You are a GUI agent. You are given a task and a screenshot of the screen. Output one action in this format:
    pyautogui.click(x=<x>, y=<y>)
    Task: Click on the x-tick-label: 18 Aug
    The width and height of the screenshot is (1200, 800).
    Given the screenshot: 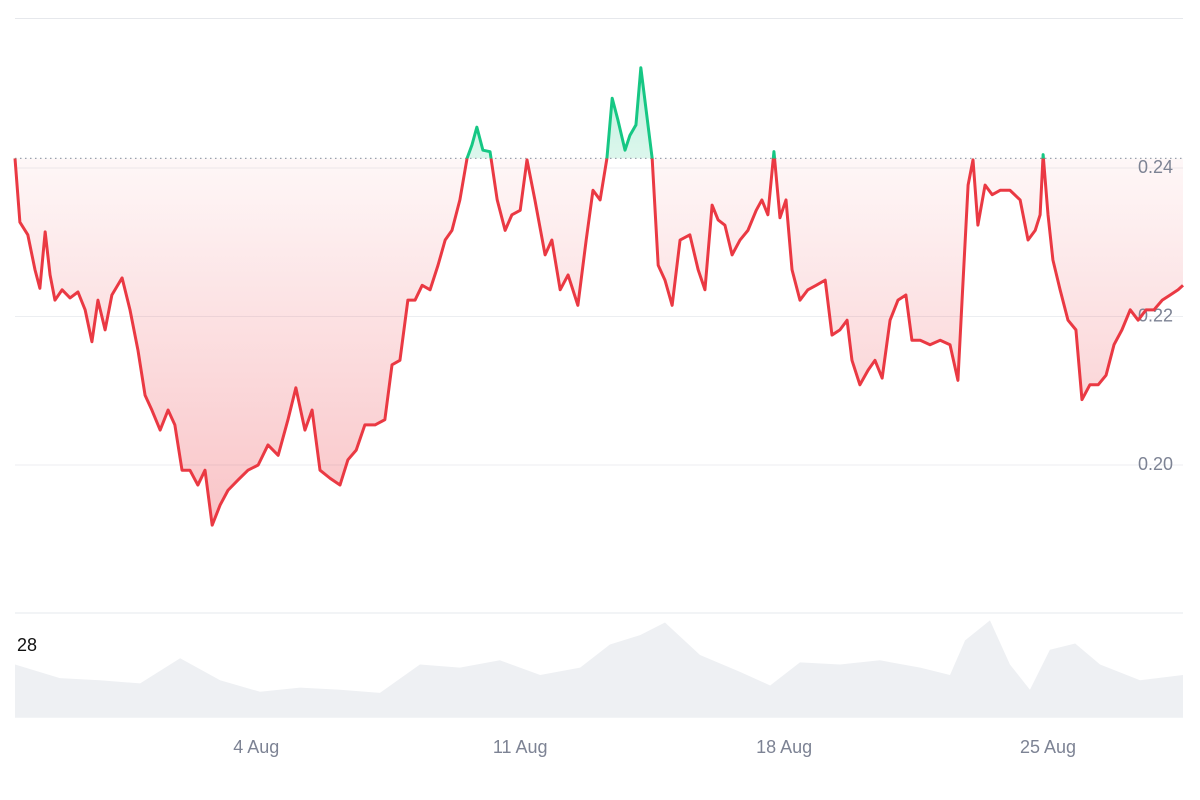 What is the action you would take?
    pyautogui.click(x=784, y=747)
    